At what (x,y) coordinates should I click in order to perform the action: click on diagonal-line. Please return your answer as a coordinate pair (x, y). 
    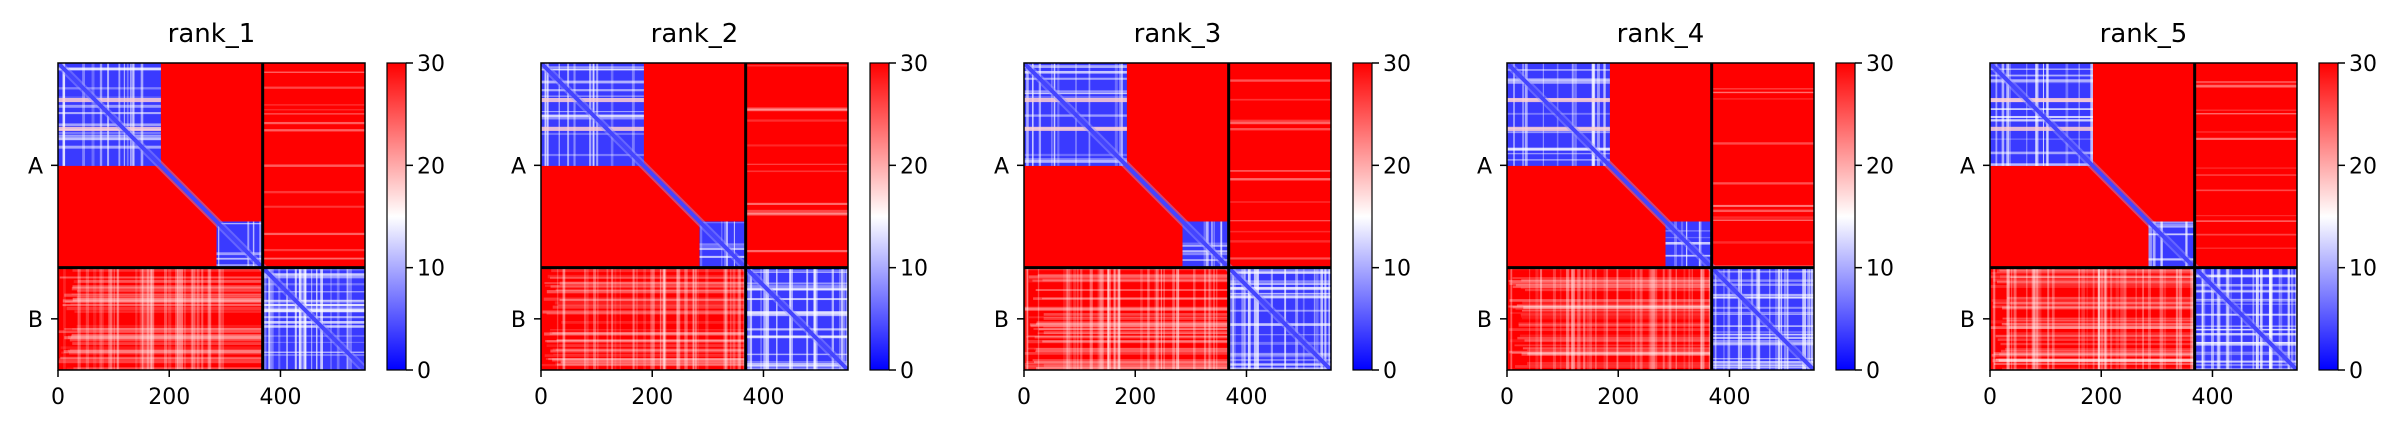
    Looking at the image, I should click on (694, 216).